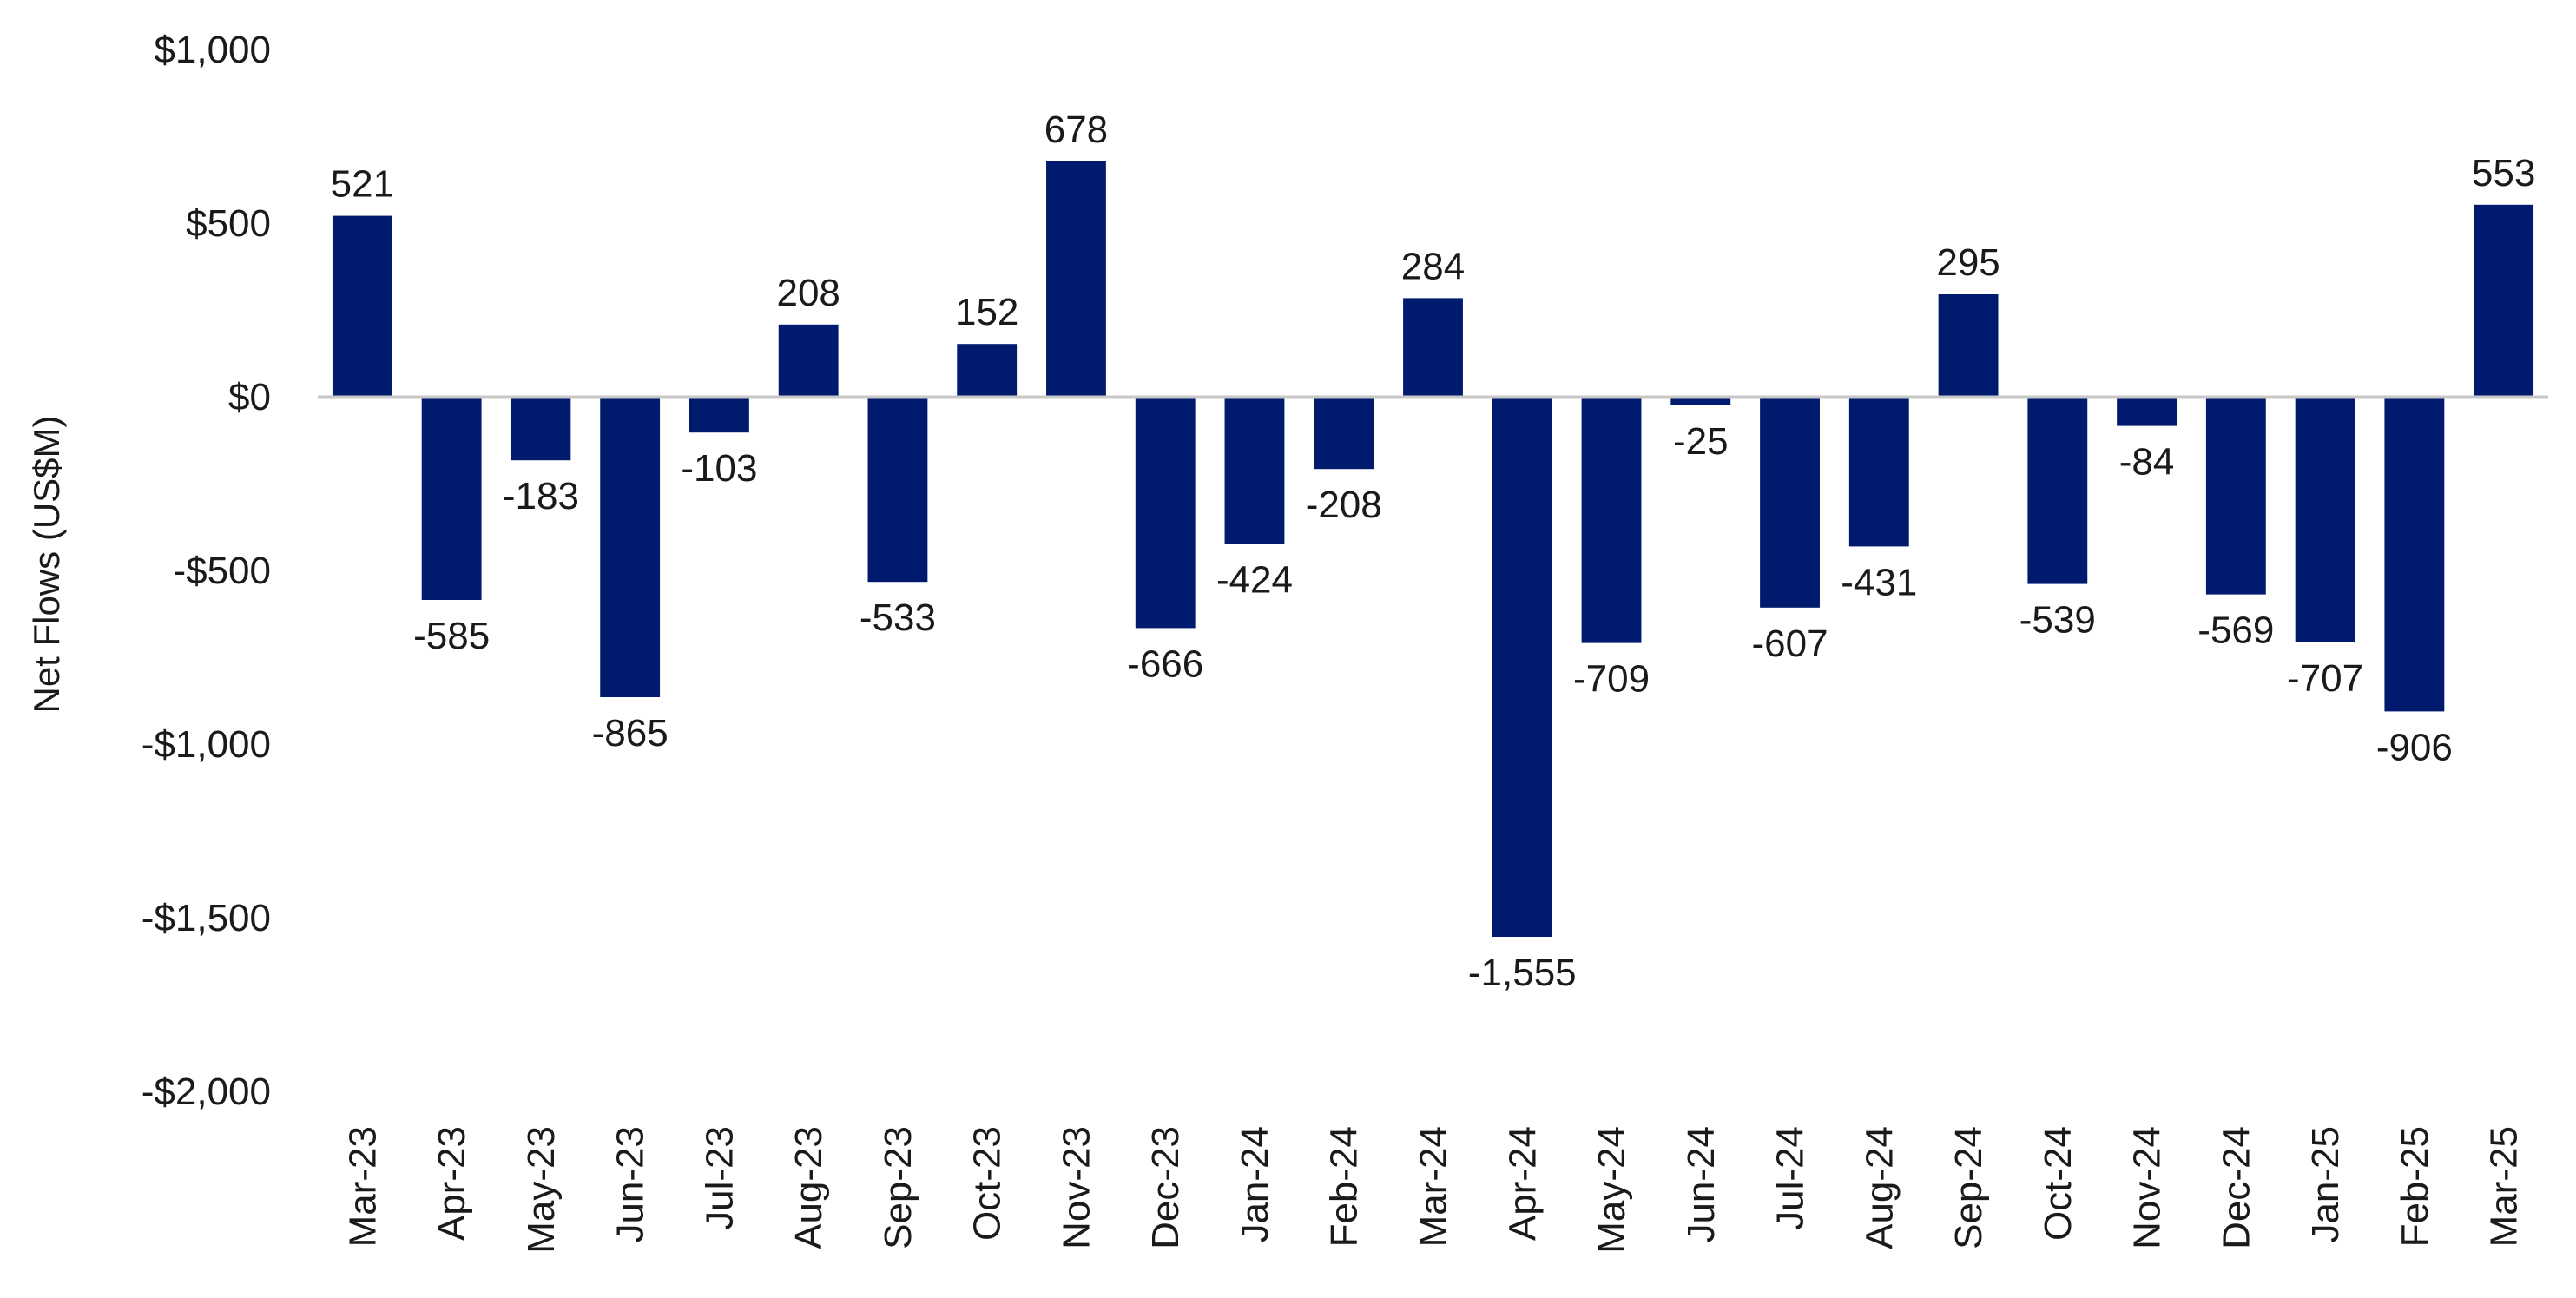  I want to click on y-tick-label: -$500, so click(222, 571).